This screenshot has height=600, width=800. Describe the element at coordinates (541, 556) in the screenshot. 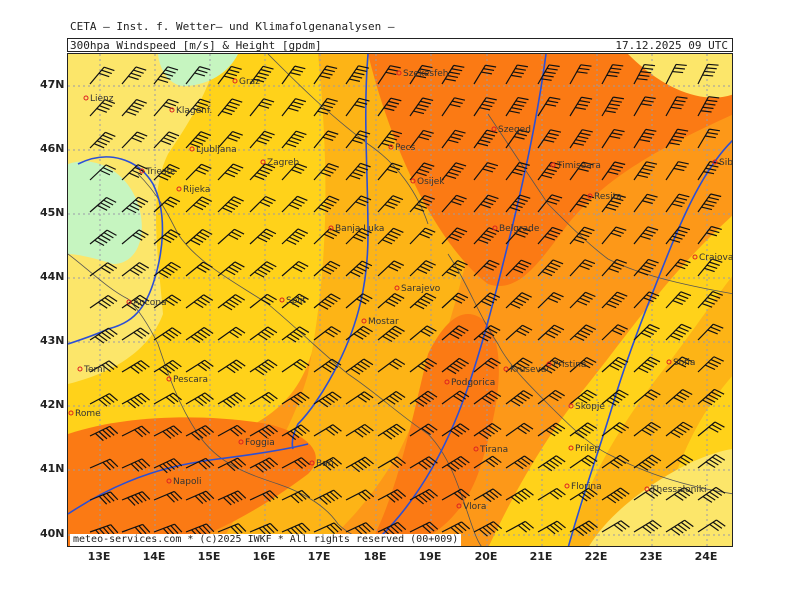

I see `longitude-label: 21E` at that location.